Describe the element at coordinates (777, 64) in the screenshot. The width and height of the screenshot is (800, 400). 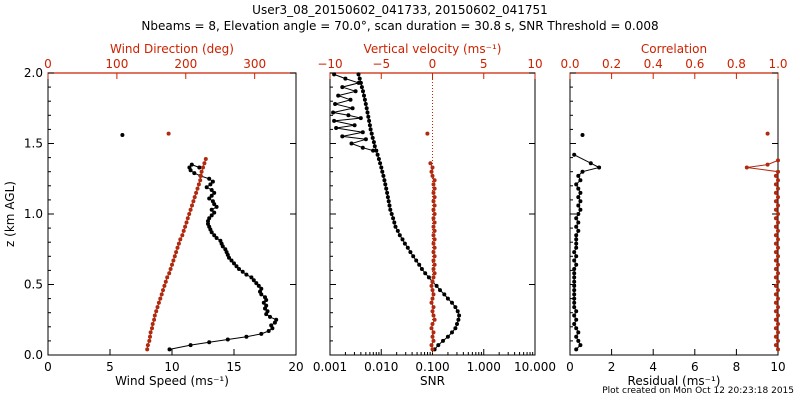
I see `top-tick-label: 1.0` at that location.